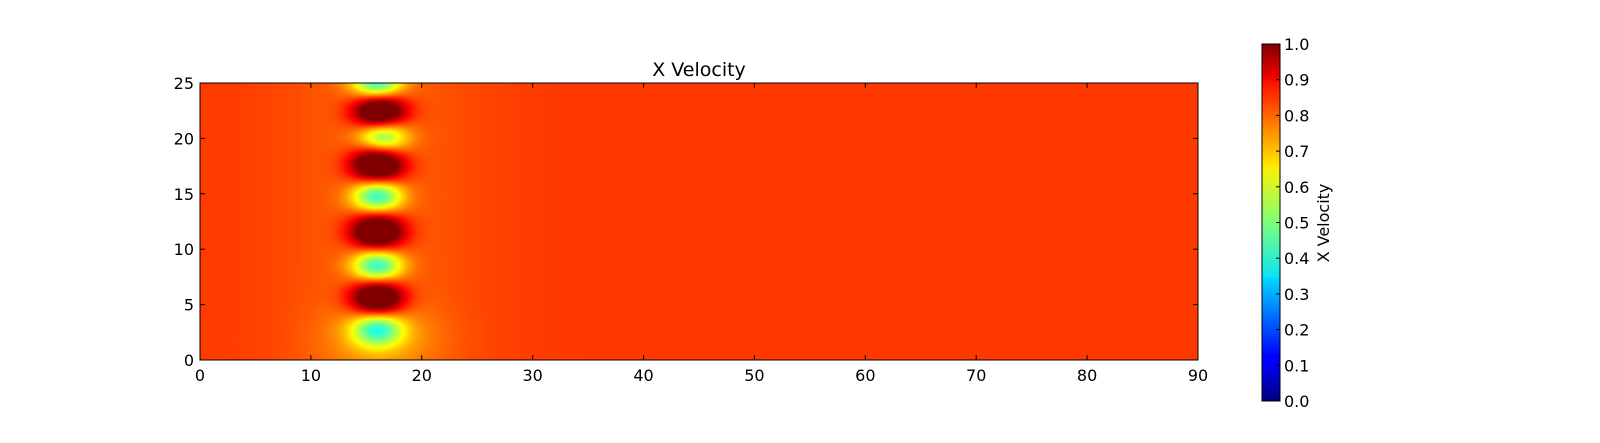 This screenshot has height=443, width=1600. What do you see at coordinates (1296, 187) in the screenshot?
I see `colorbar-tick-label: 0.6` at bounding box center [1296, 187].